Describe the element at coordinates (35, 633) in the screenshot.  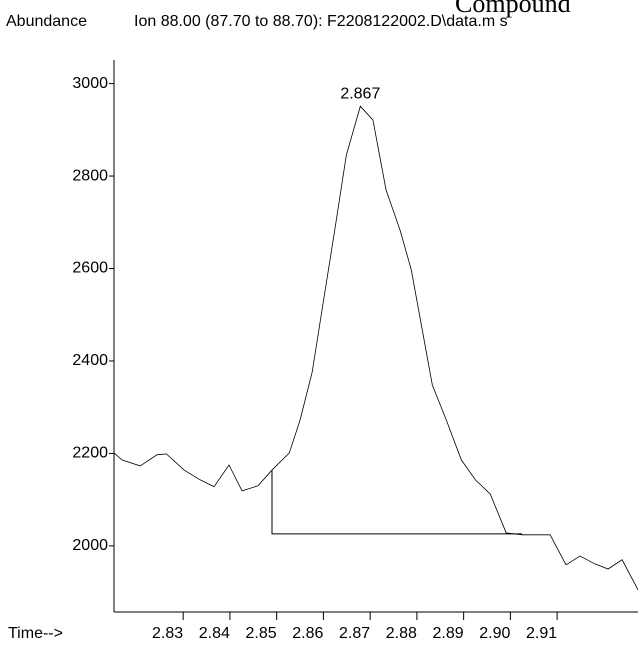
I see `x-axis-label: Time-->` at that location.